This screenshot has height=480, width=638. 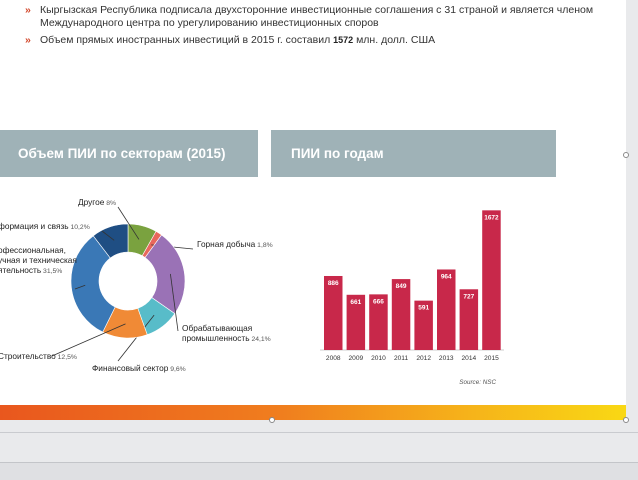 I want to click on x-tick-label: 2013, so click(x=446, y=358).